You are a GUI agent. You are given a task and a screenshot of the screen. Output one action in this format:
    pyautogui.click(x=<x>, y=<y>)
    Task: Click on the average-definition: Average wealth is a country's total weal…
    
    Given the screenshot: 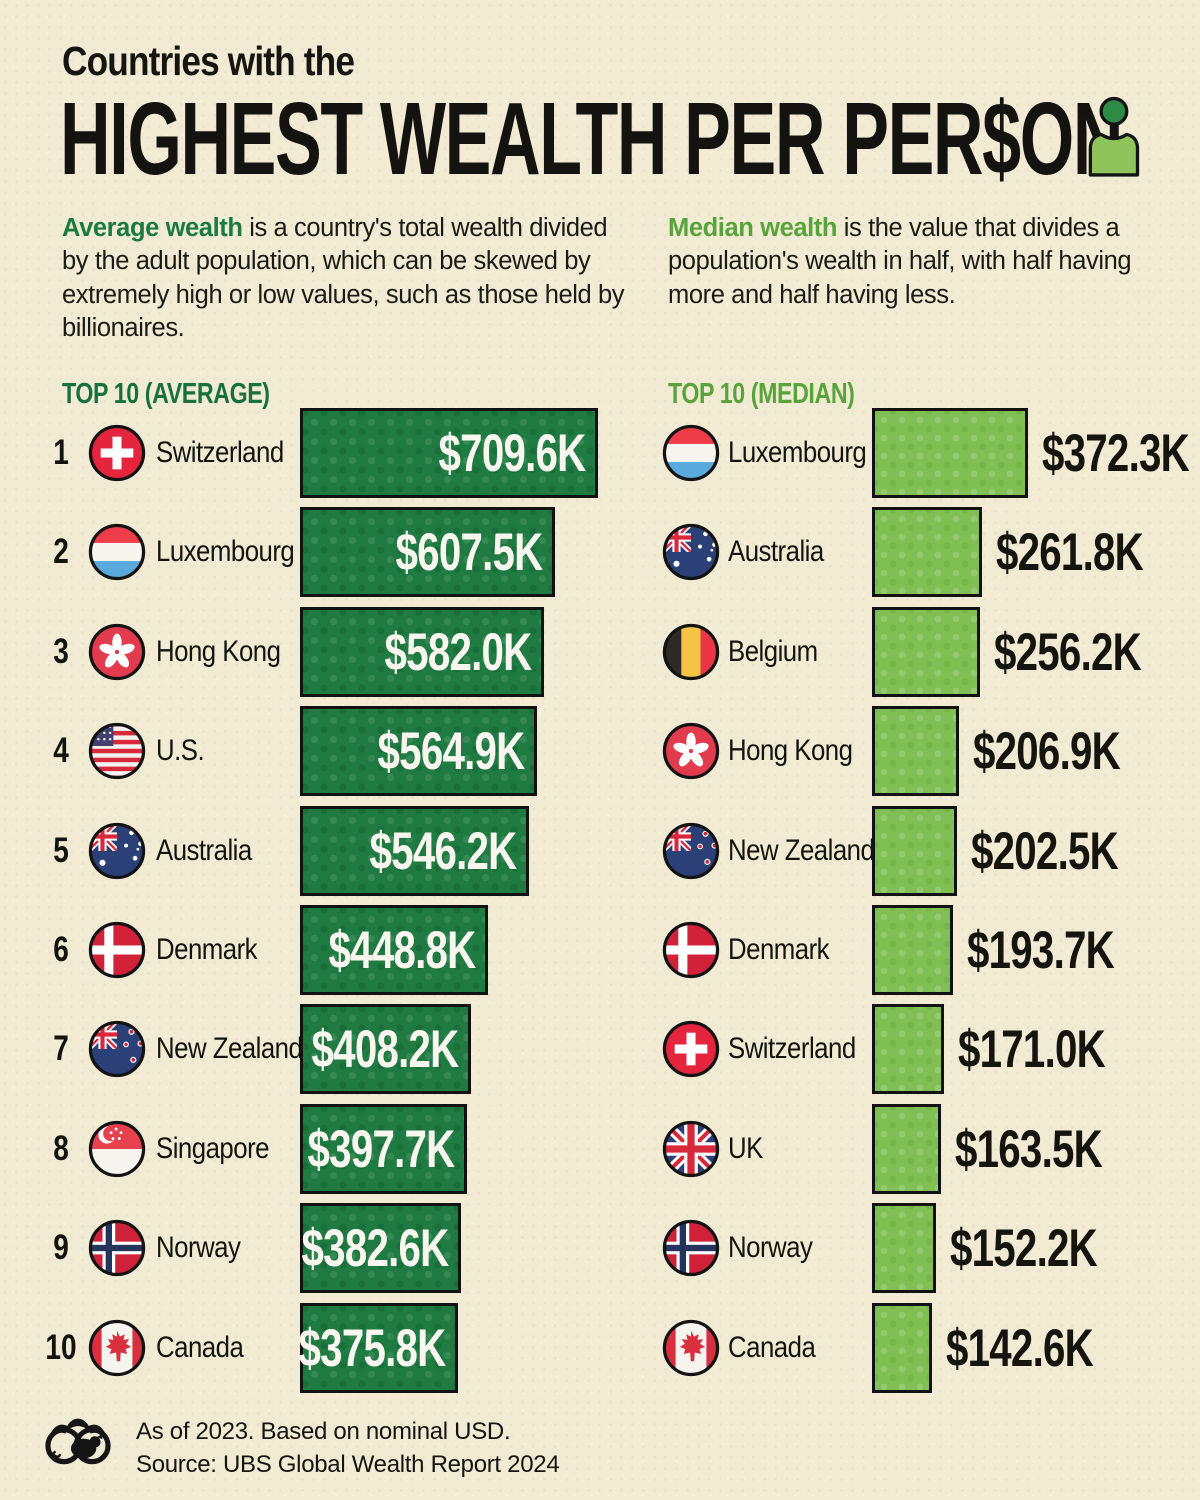 What is the action you would take?
    pyautogui.click(x=349, y=279)
    